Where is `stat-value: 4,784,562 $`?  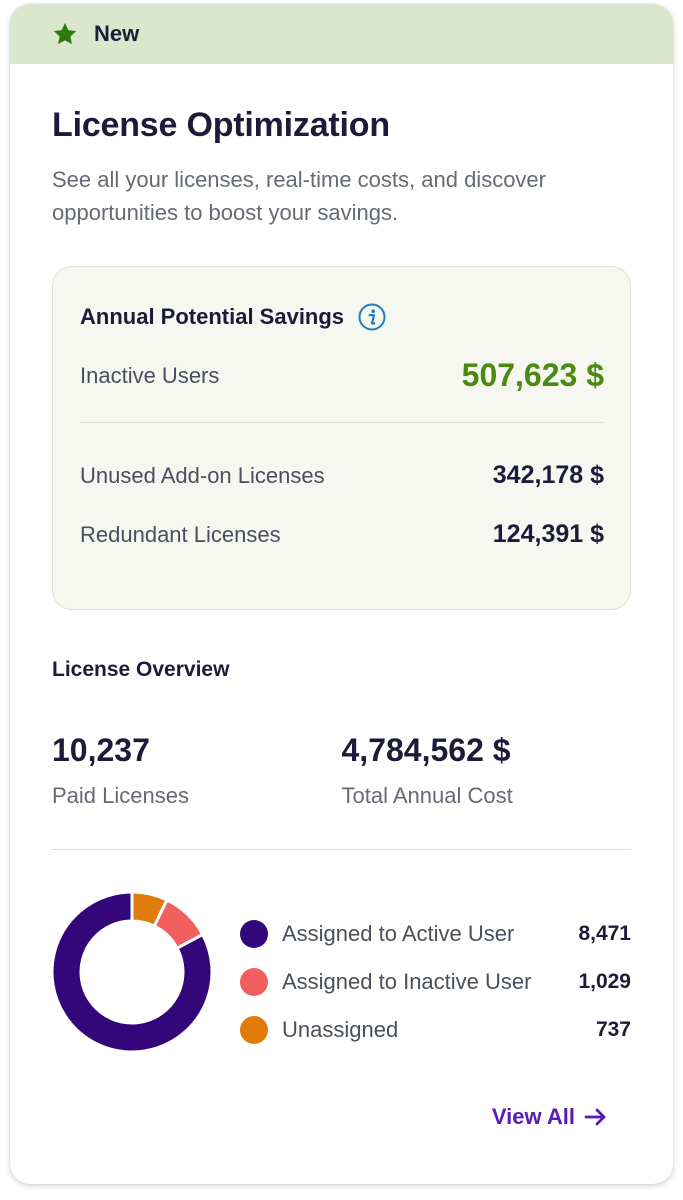 stat-value: 4,784,562 $ is located at coordinates (426, 750).